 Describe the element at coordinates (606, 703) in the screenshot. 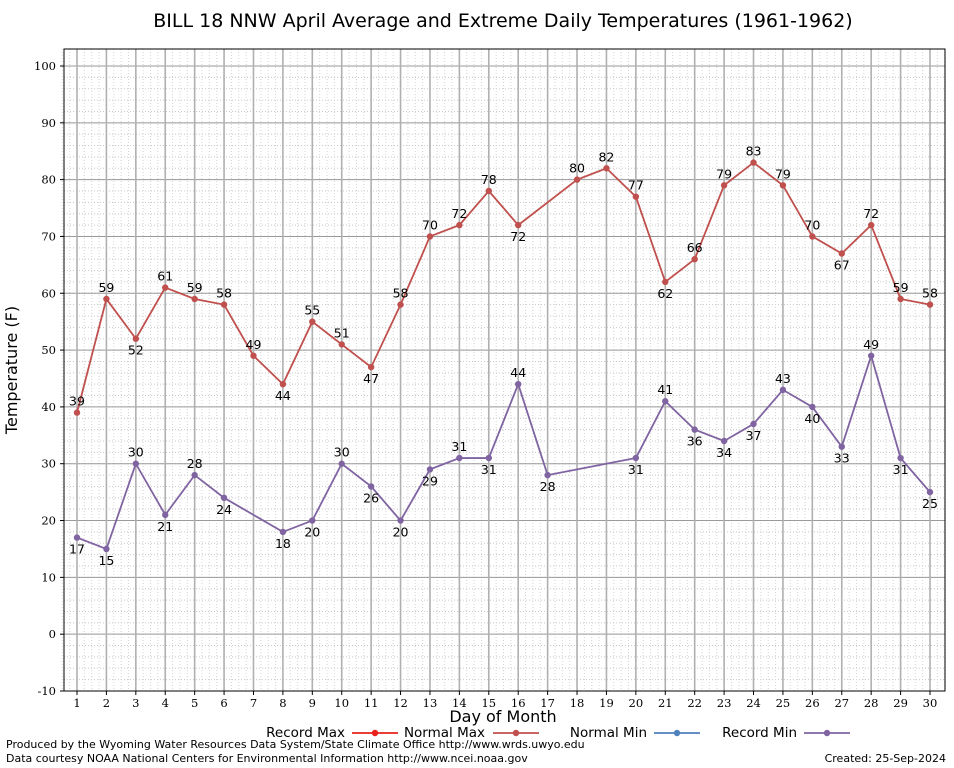

I see `x-tick-label: 19` at that location.